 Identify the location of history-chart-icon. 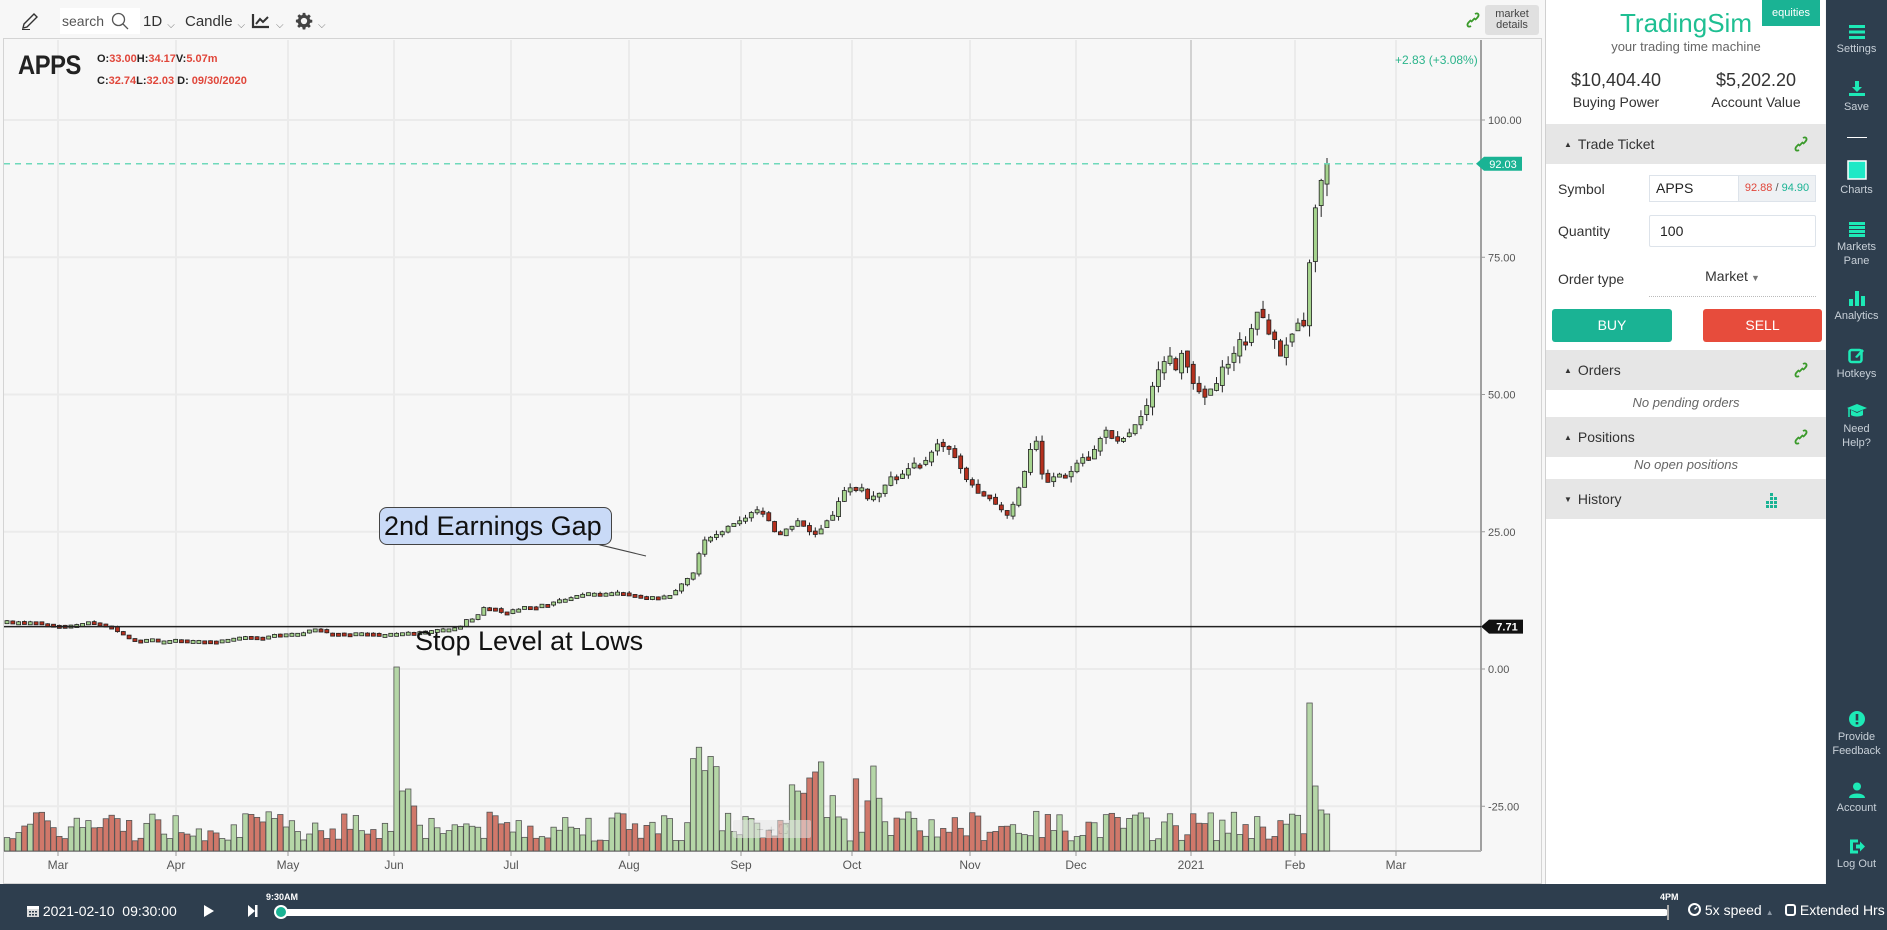
(1772, 500).